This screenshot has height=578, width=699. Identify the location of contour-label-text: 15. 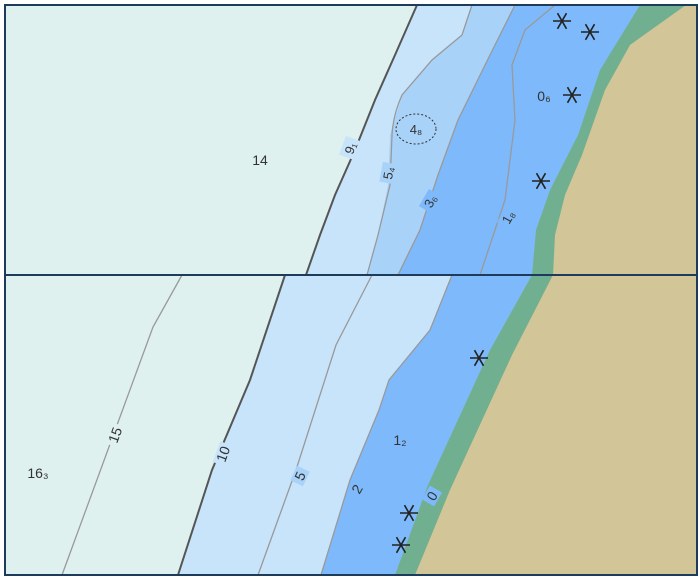
(115, 435).